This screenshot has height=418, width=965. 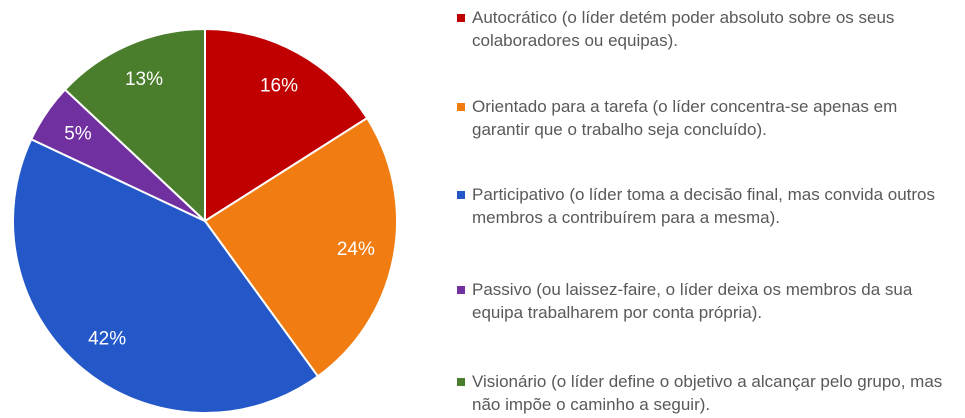 I want to click on slice-label: 16%, so click(x=279, y=85).